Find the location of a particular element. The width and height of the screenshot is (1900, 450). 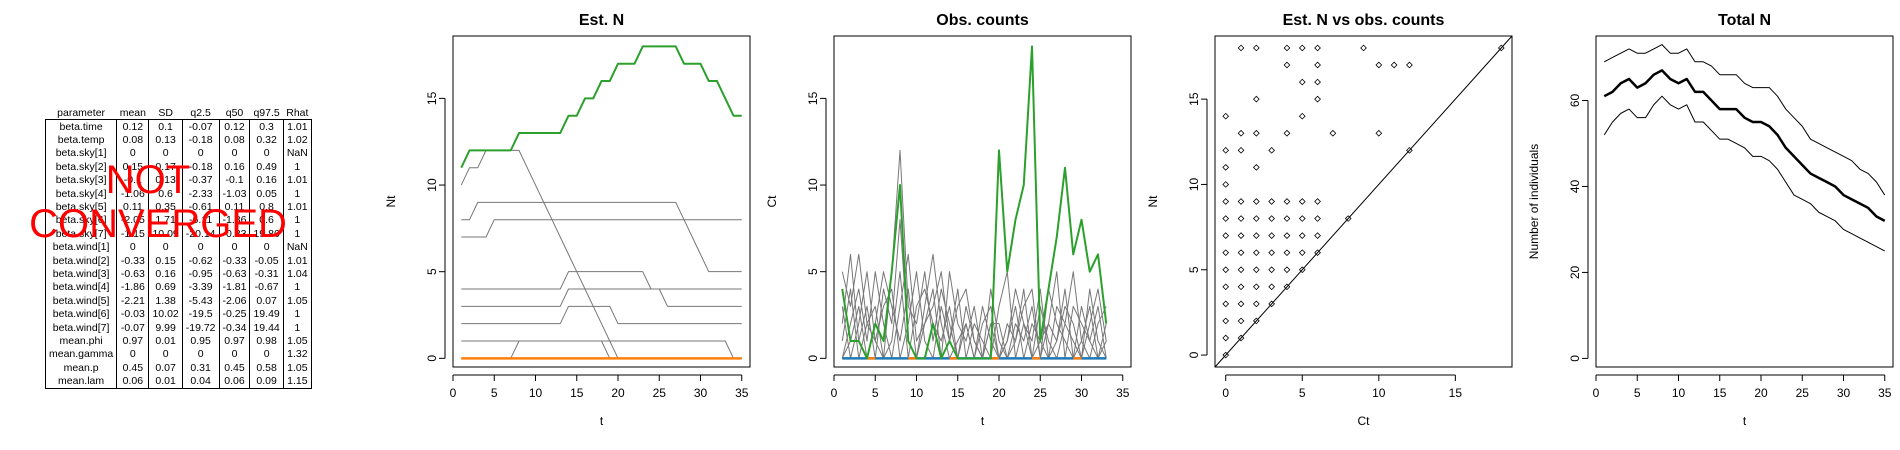

chart-title: Obs. counts is located at coordinates (982, 20).